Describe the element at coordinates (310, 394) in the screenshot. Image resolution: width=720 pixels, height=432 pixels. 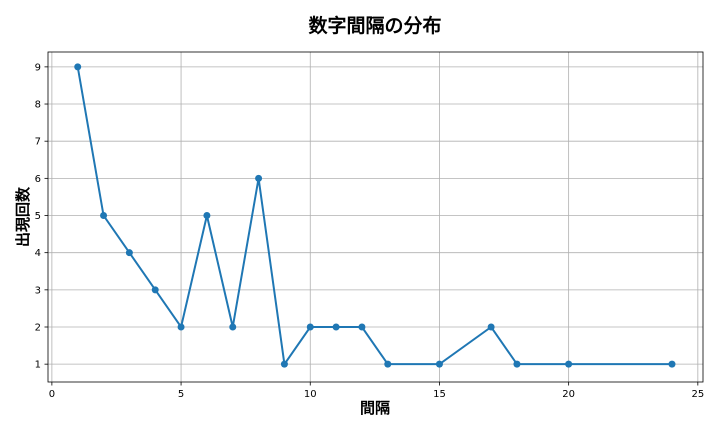
I see `x-tick-label: 10` at that location.